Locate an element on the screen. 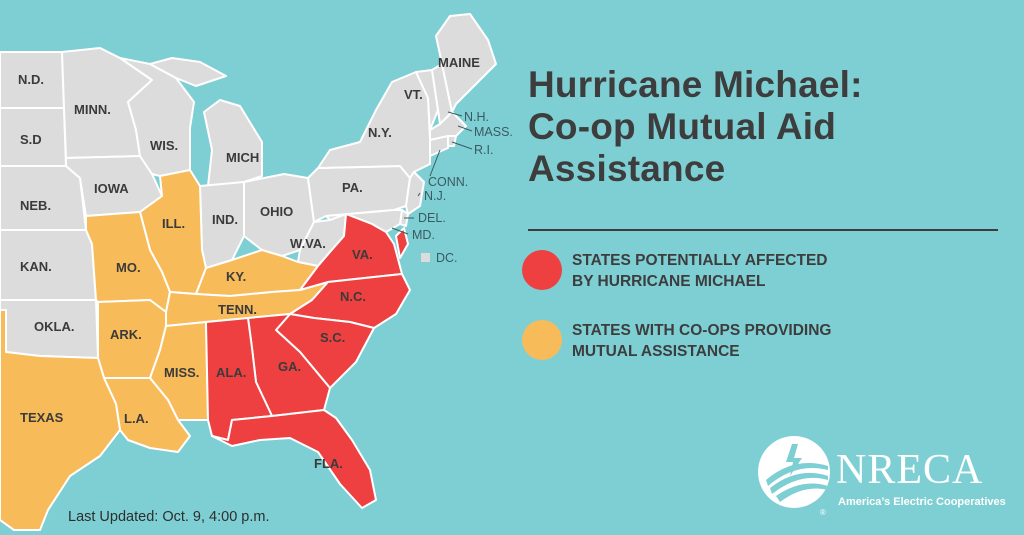 This screenshot has width=1024, height=535. label-miss: MISS. is located at coordinates (181, 372).